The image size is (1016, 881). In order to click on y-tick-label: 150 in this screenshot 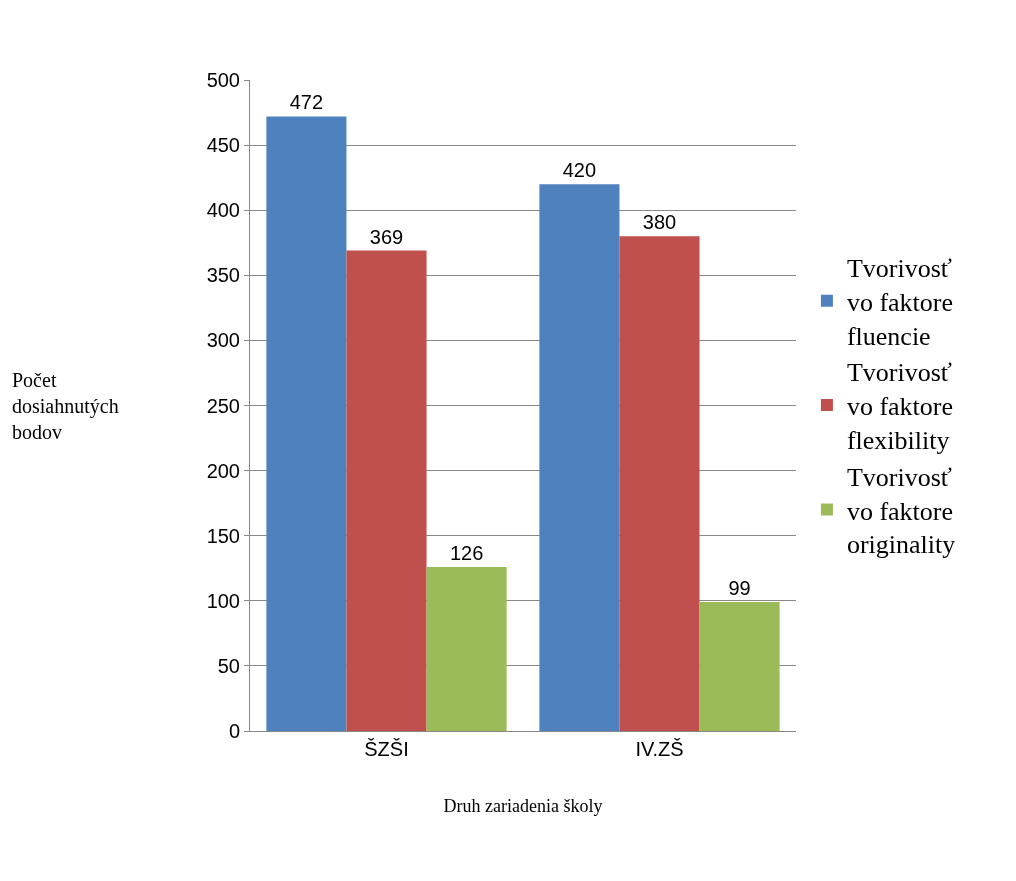, I will do `click(223, 535)`.